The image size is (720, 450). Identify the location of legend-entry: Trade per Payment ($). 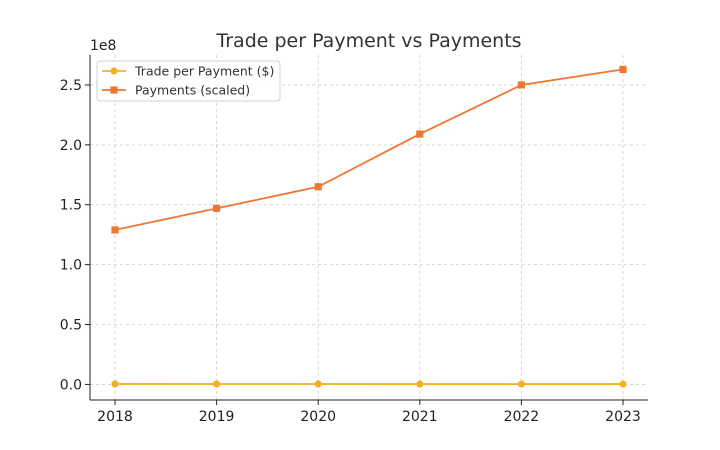
(188, 71).